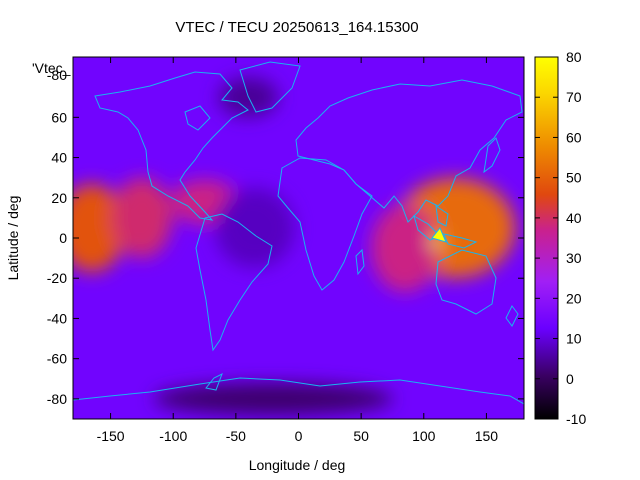  Describe the element at coordinates (57, 318) in the screenshot. I see `y-tick-label: -40` at that location.